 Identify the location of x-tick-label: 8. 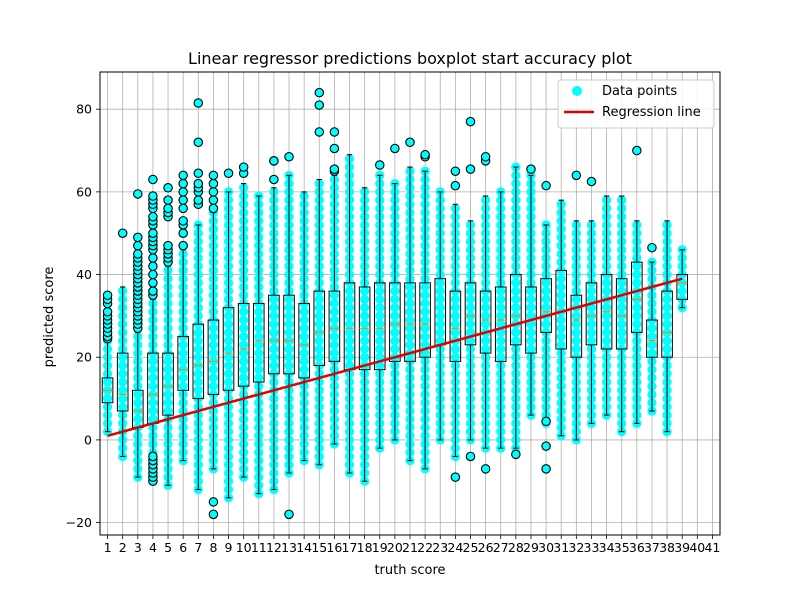
(213, 547).